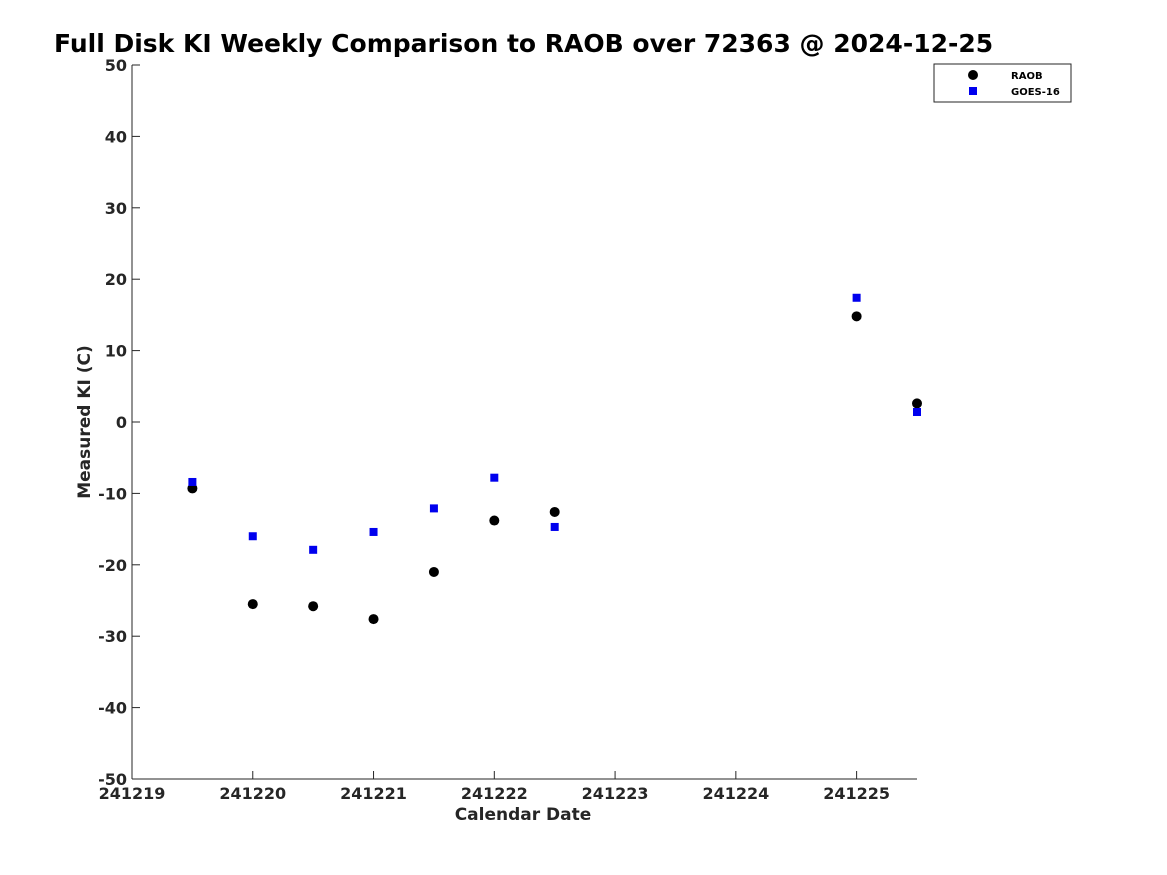 Image resolution: width=1167 pixels, height=875 pixels. I want to click on y-tick-label: -10, so click(112, 493).